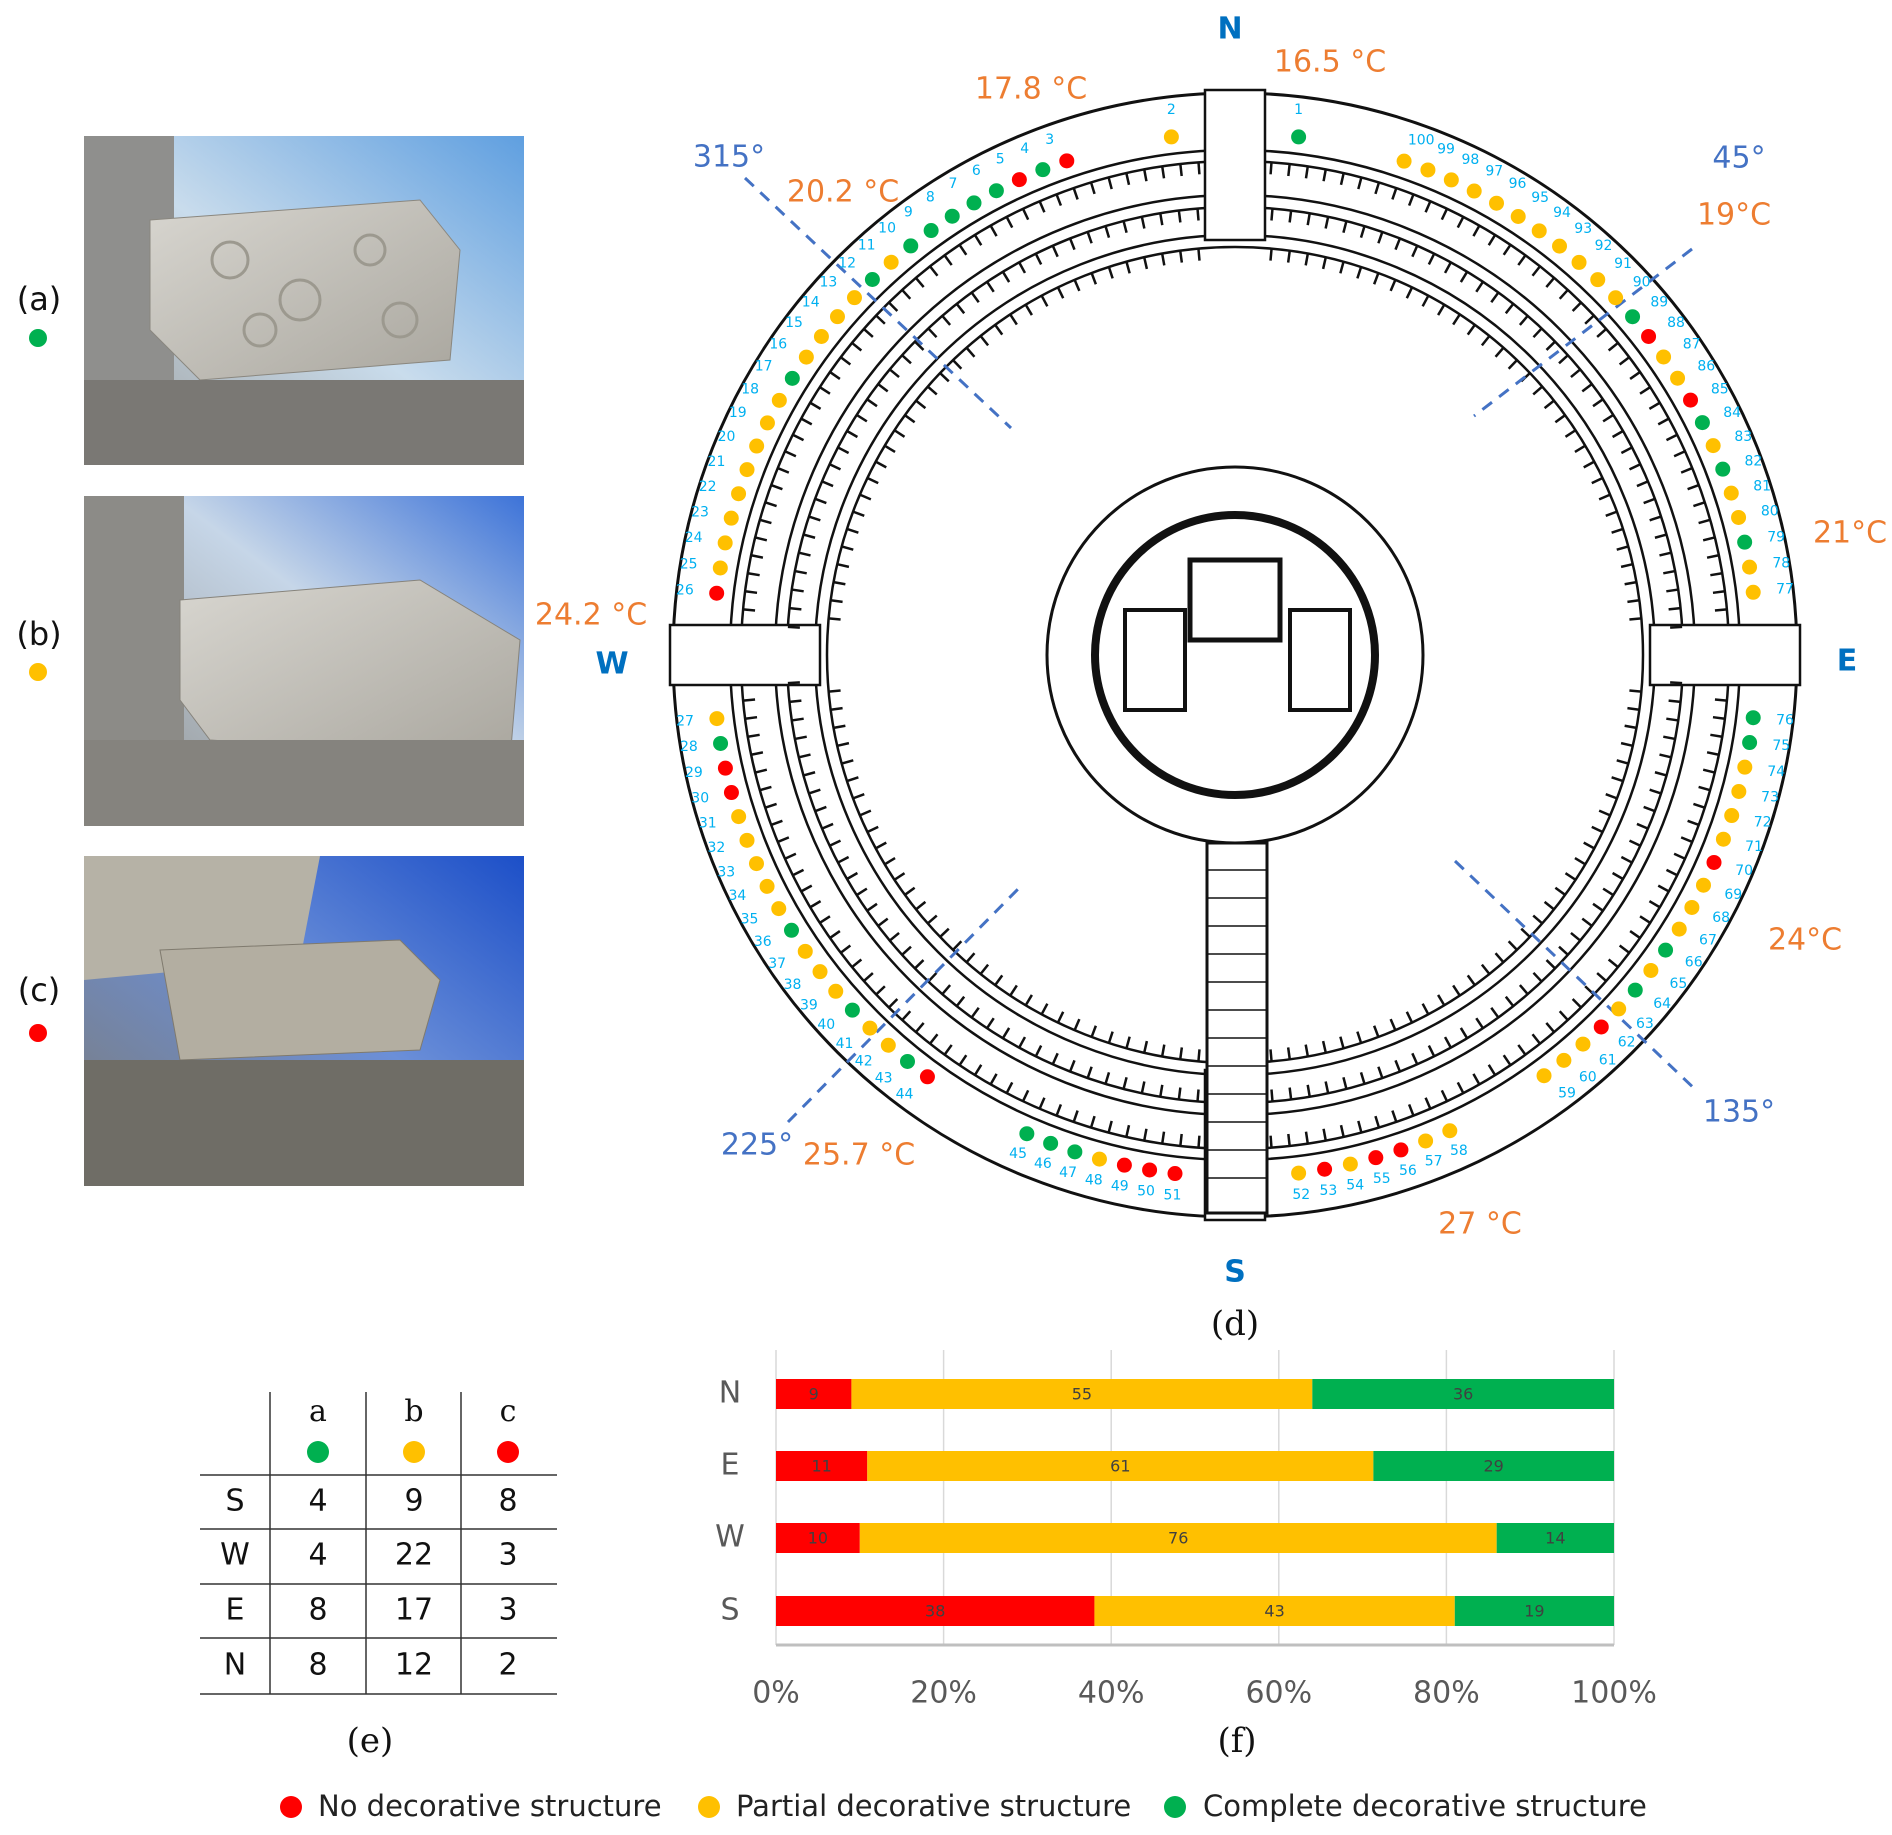 This screenshot has width=1892, height=1835. Describe the element at coordinates (689, 564) in the screenshot. I see `spout-number: 25` at that location.